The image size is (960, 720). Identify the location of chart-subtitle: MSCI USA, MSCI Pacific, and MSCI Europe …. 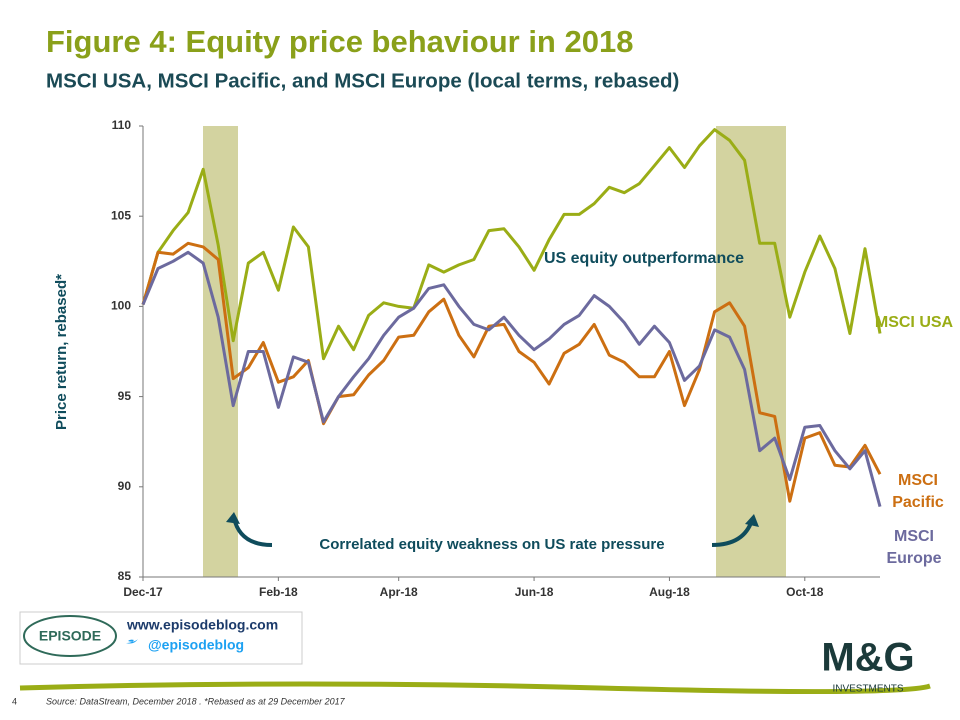
(362, 80).